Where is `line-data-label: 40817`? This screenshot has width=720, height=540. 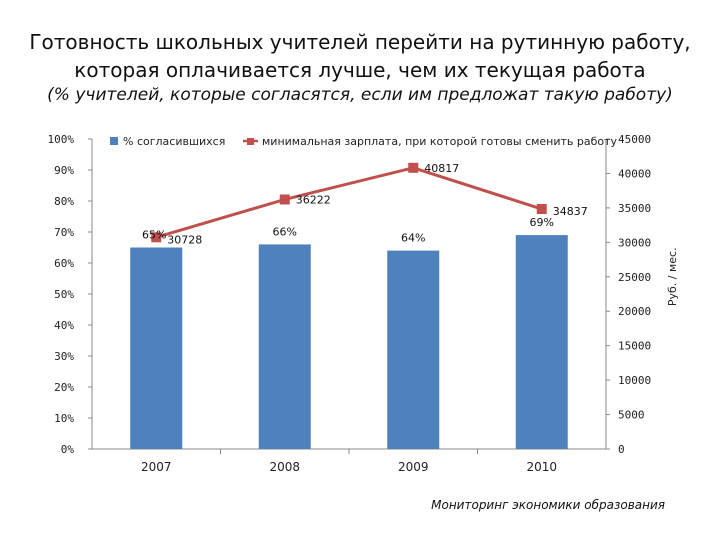 line-data-label: 40817 is located at coordinates (441, 168).